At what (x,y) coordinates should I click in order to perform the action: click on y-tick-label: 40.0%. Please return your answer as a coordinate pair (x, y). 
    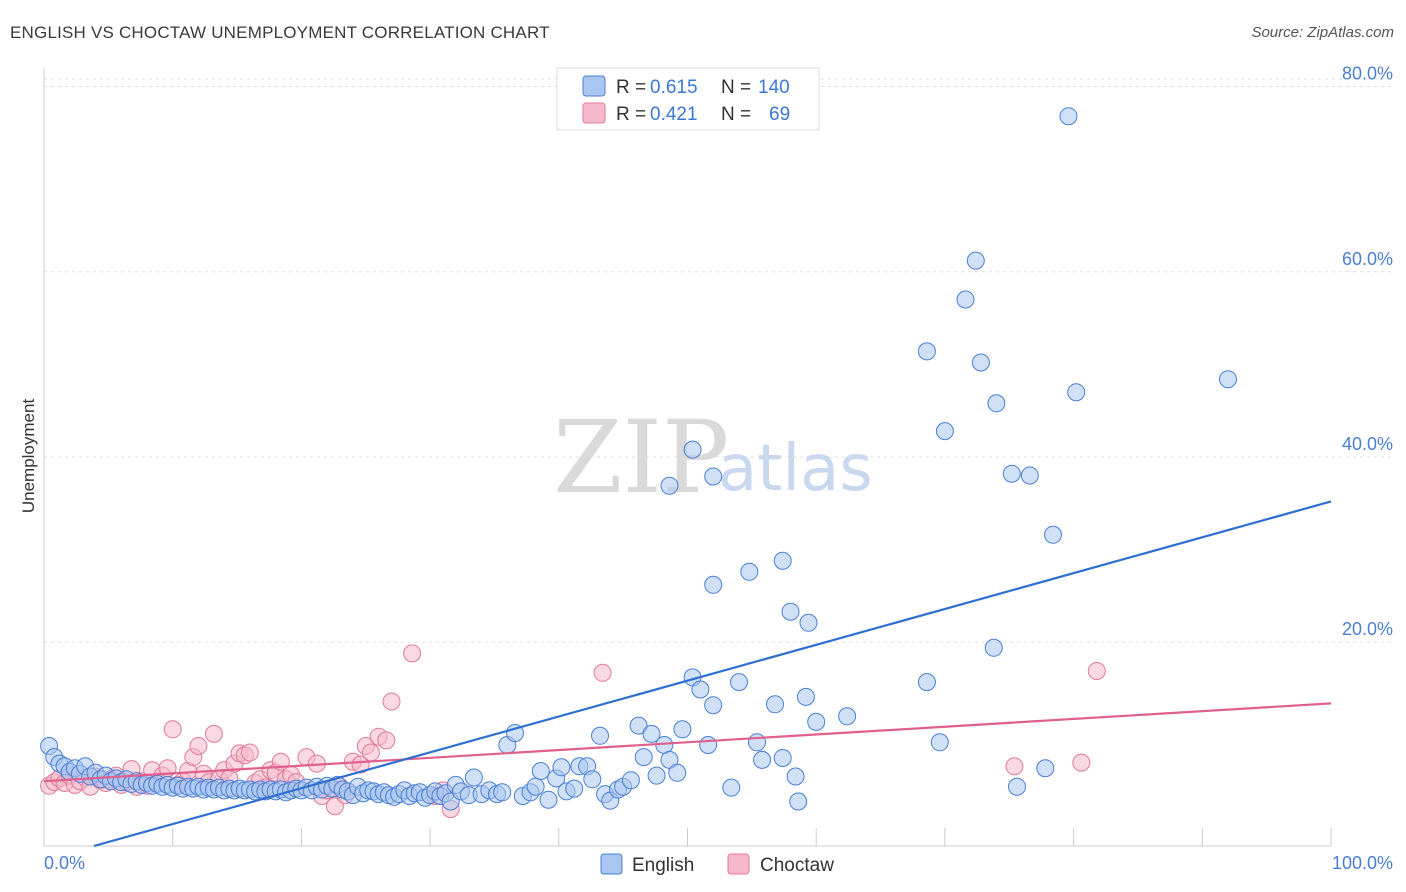
    Looking at the image, I should click on (1367, 444).